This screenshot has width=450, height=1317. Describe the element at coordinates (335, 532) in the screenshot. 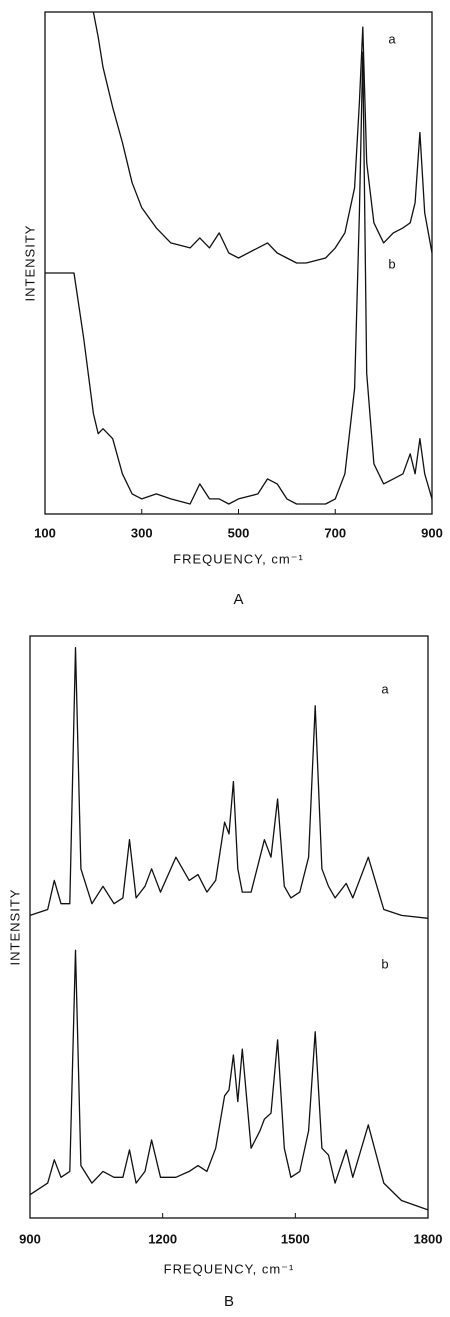

I see `x-tick-label: 700` at that location.